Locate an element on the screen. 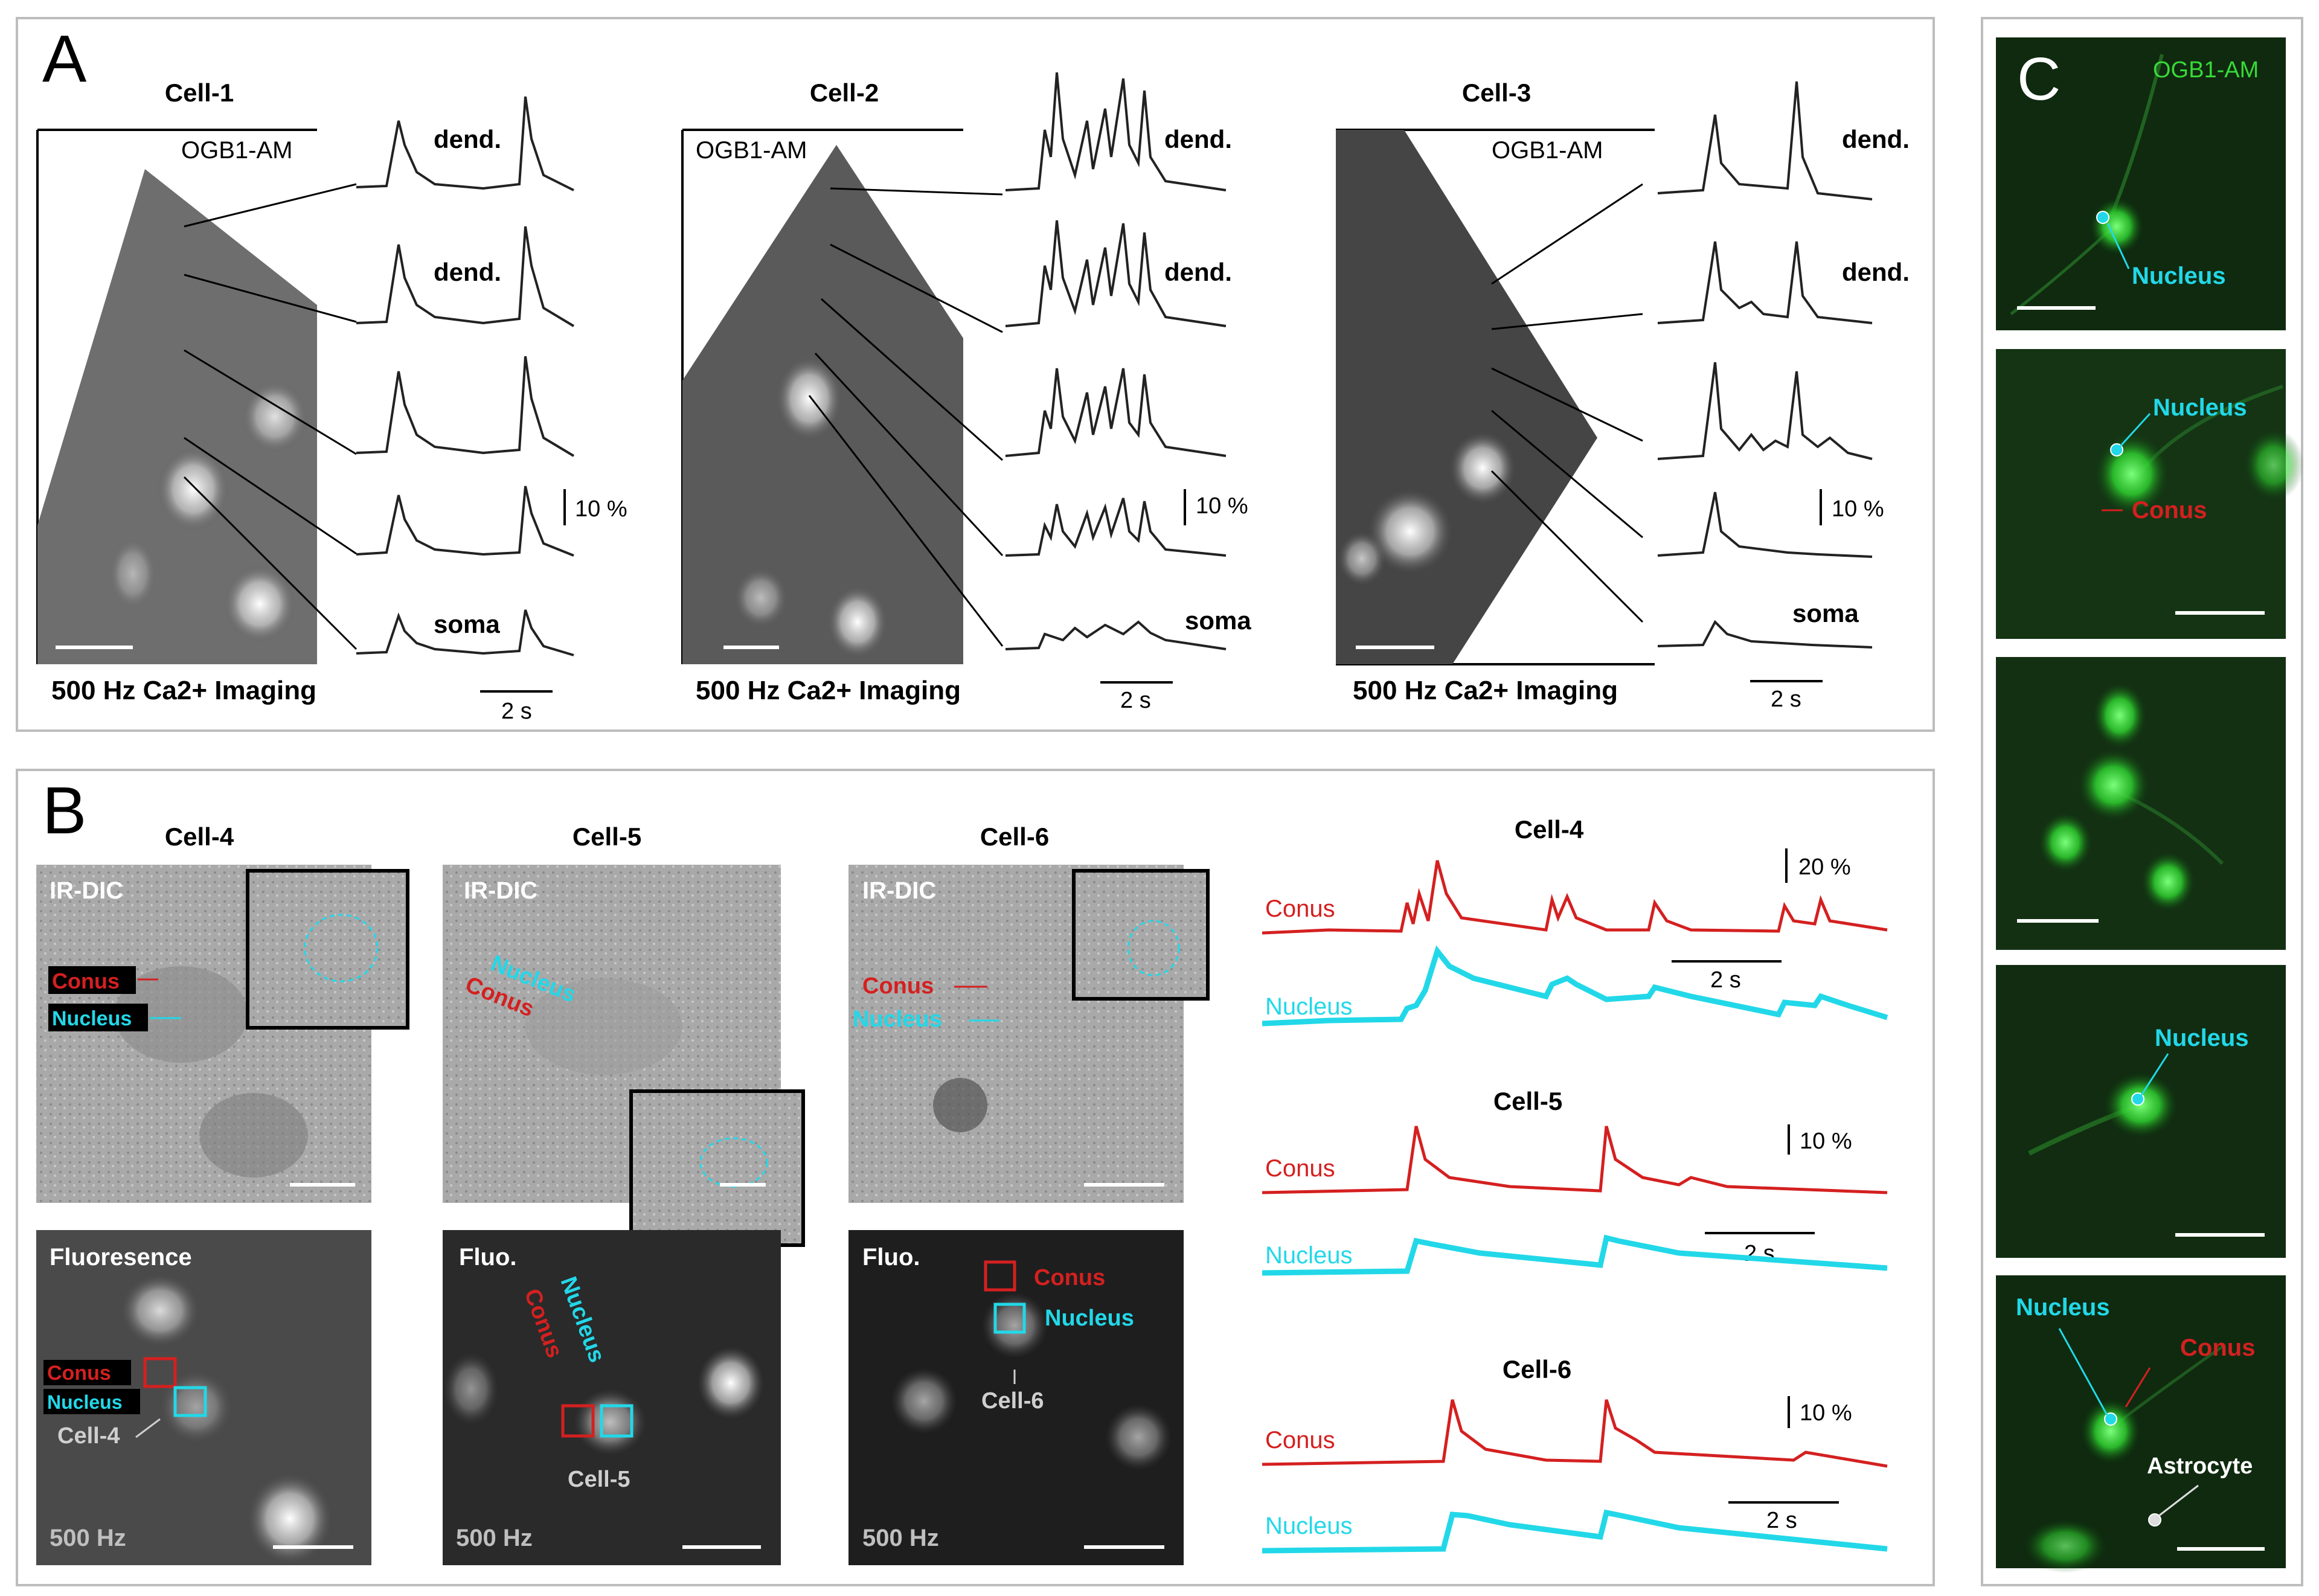 This screenshot has width=2319, height=1596. trace-cell-6-conus-label: Conus is located at coordinates (1300, 1440).